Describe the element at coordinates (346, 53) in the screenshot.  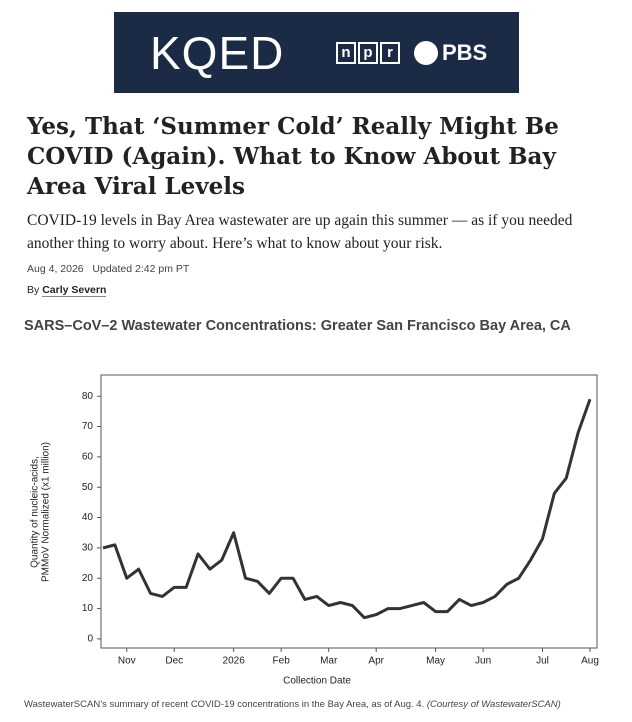
I see `npr-letter: n` at that location.